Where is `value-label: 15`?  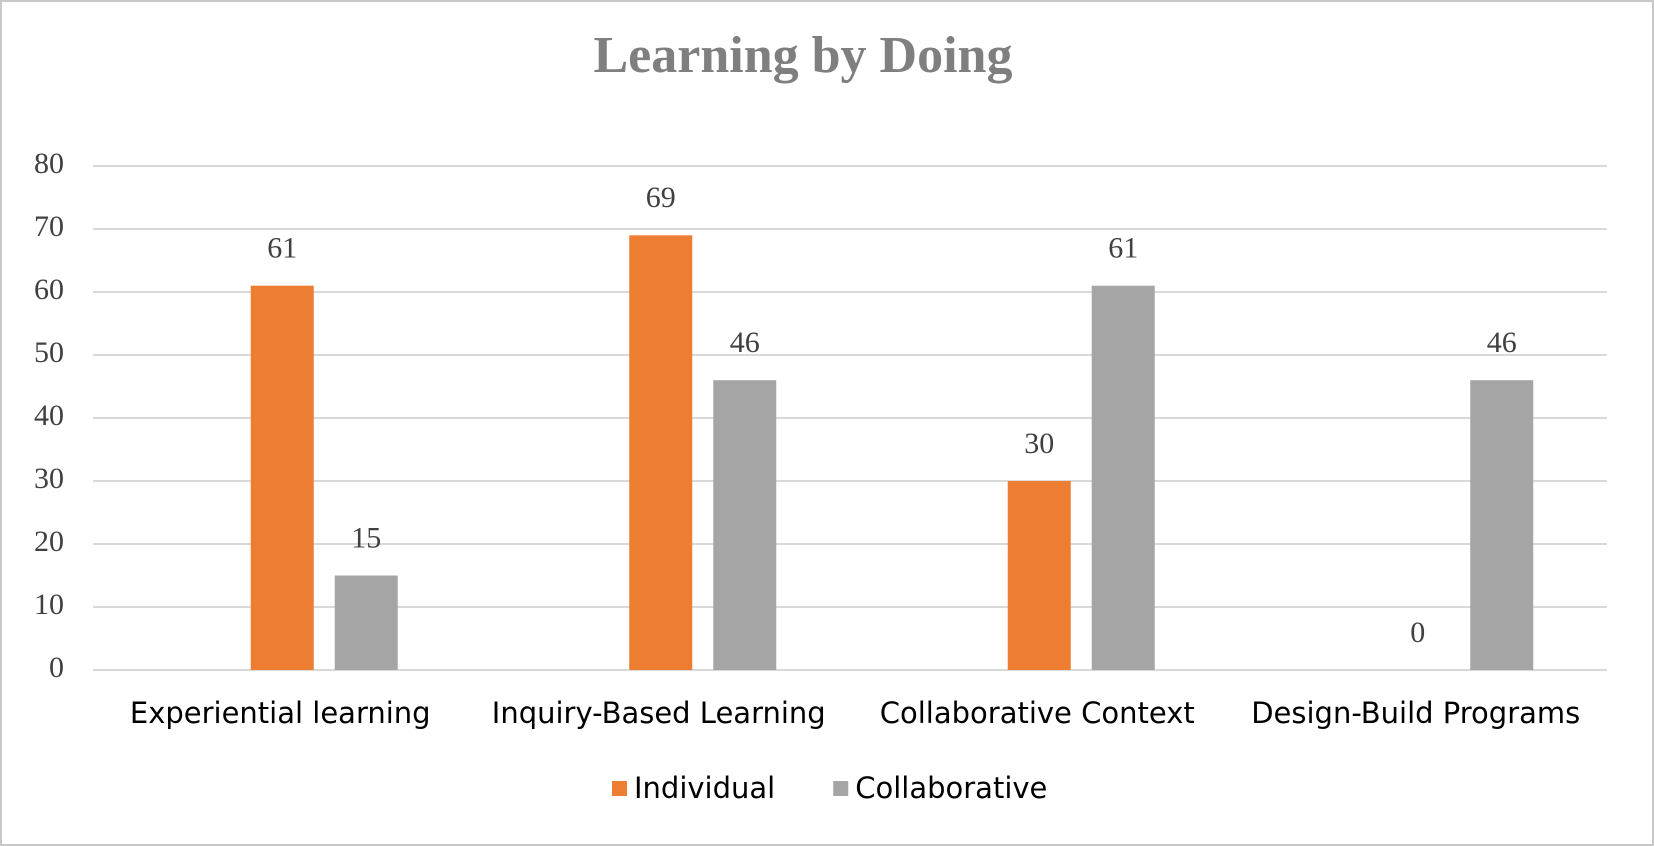 value-label: 15 is located at coordinates (366, 537).